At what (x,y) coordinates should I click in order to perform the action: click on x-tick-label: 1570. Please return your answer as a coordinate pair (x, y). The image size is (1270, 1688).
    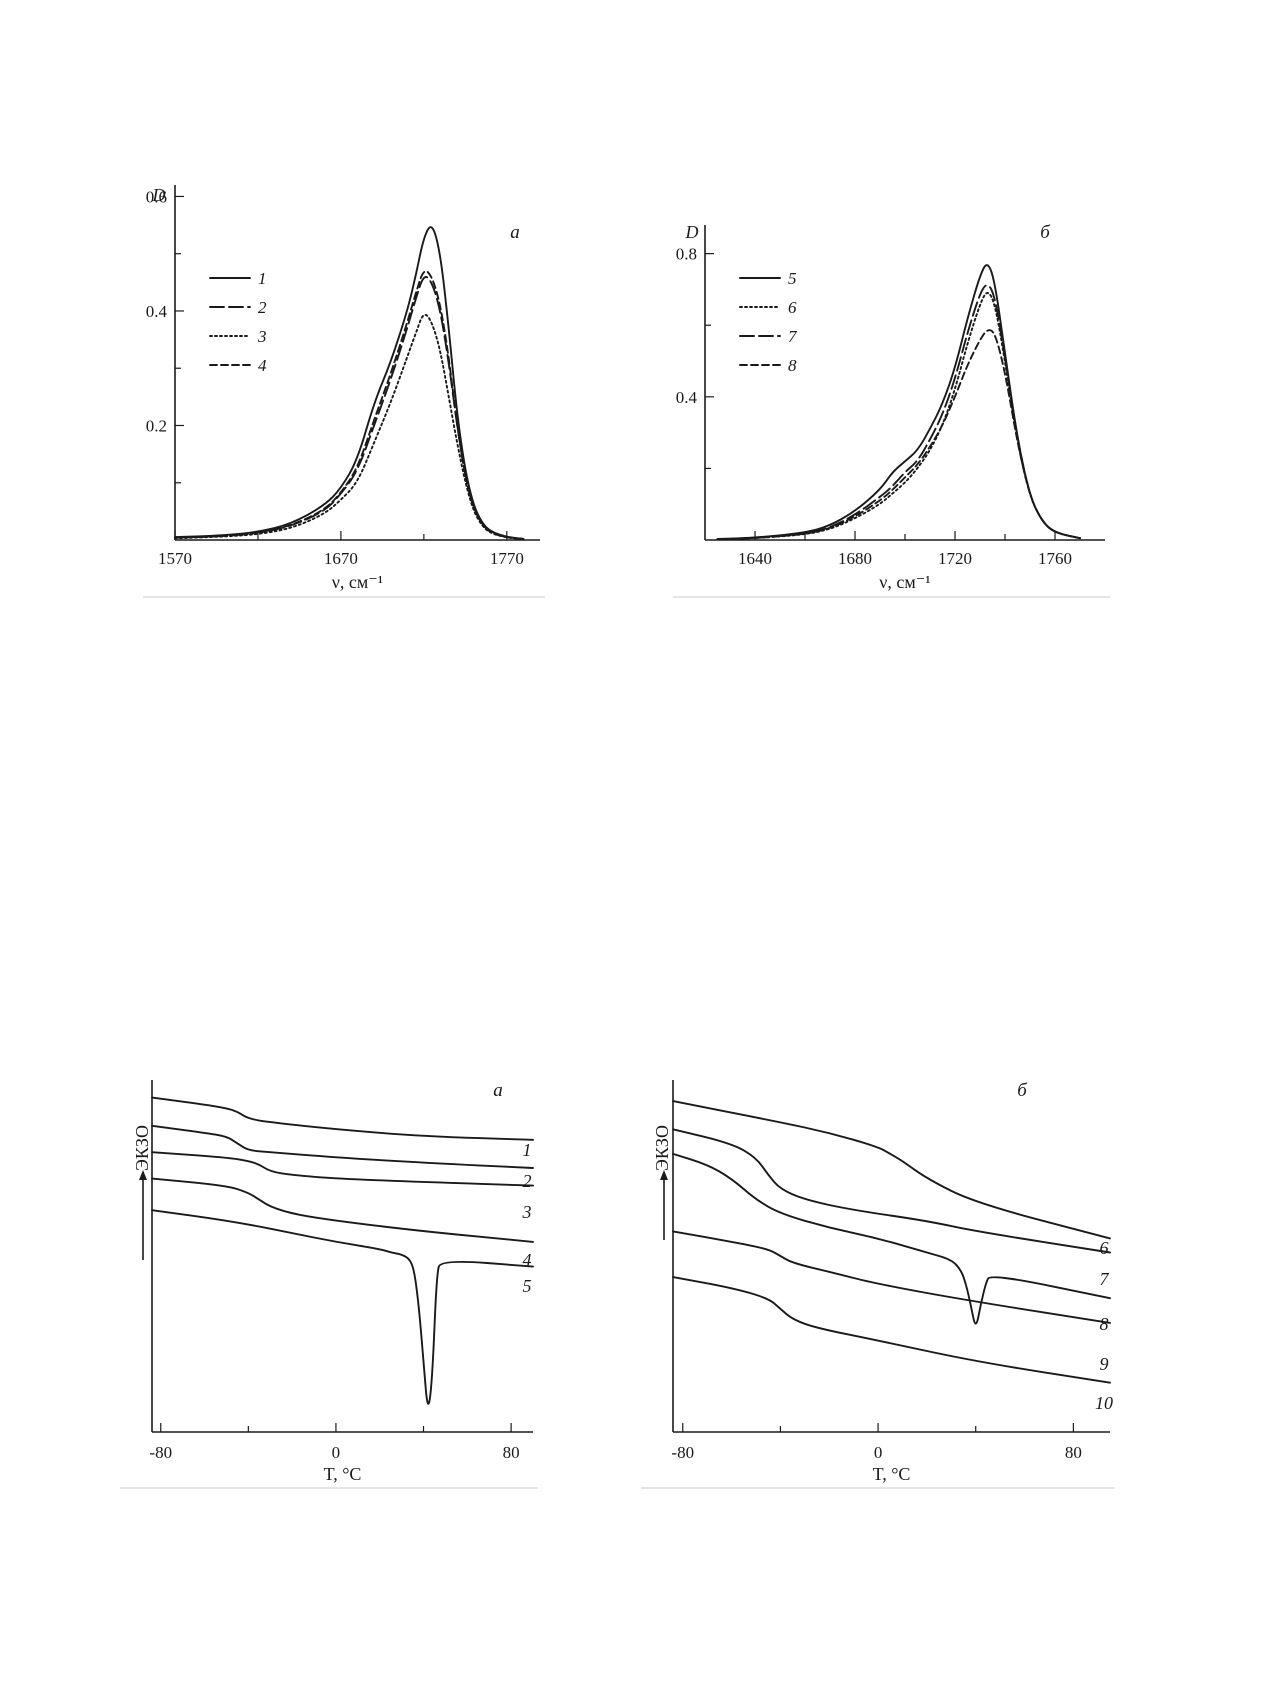
    Looking at the image, I should click on (175, 558).